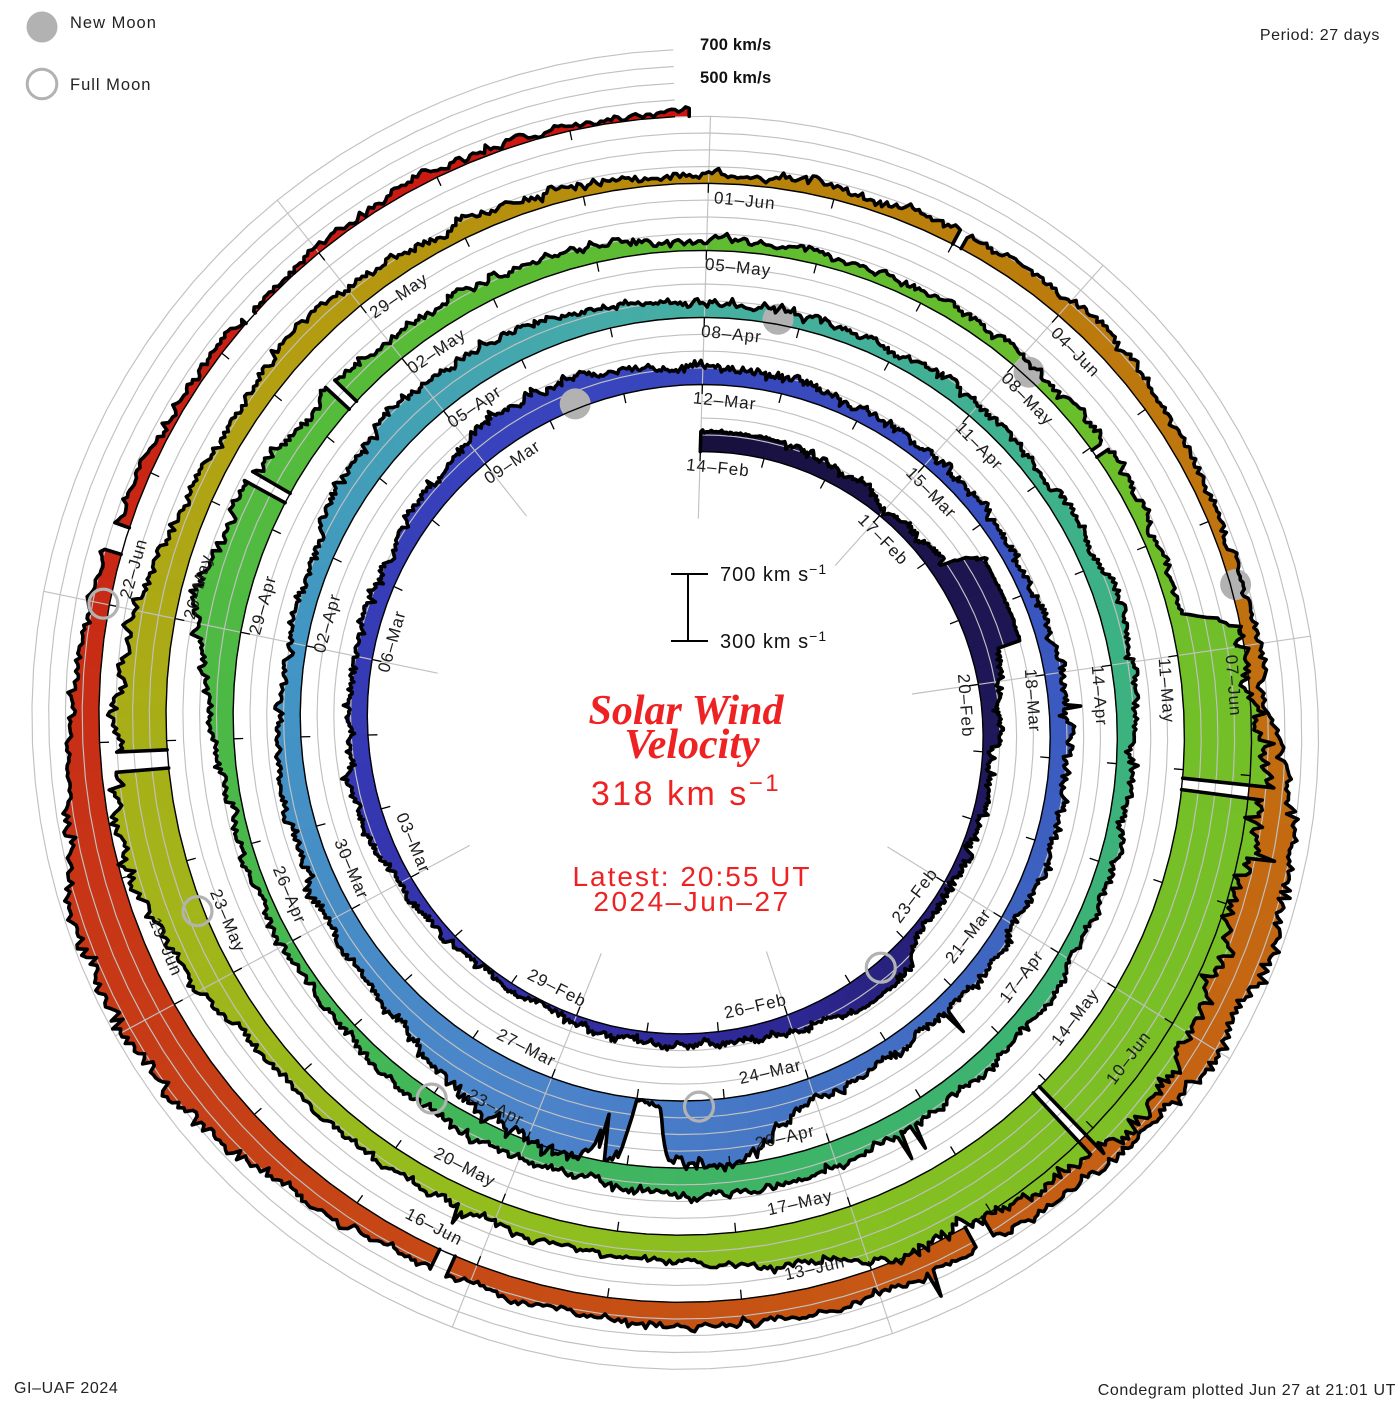 This screenshot has height=1405, width=1400. I want to click on svg-text:Condegram plotted Jun 27 at 21: Condegram plotted Jun 27 at 21:01 UT, so click(1247, 1390).